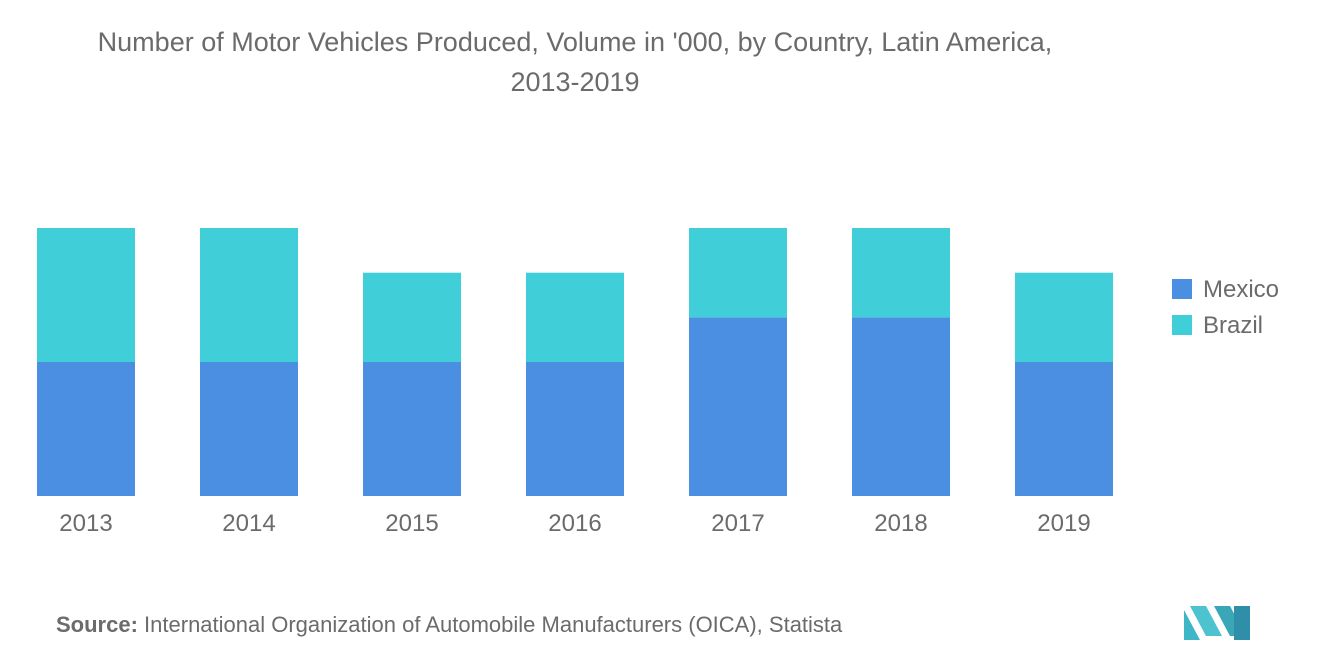 This screenshot has height=665, width=1320. What do you see at coordinates (97, 624) in the screenshot?
I see `source-label: Source:` at bounding box center [97, 624].